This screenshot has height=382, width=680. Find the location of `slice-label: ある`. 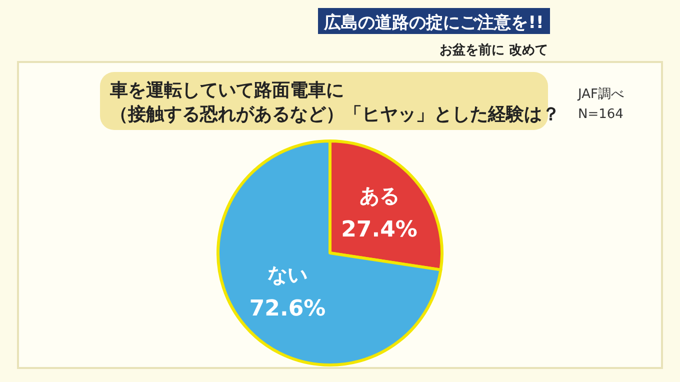

slice-label: ある is located at coordinates (379, 196).